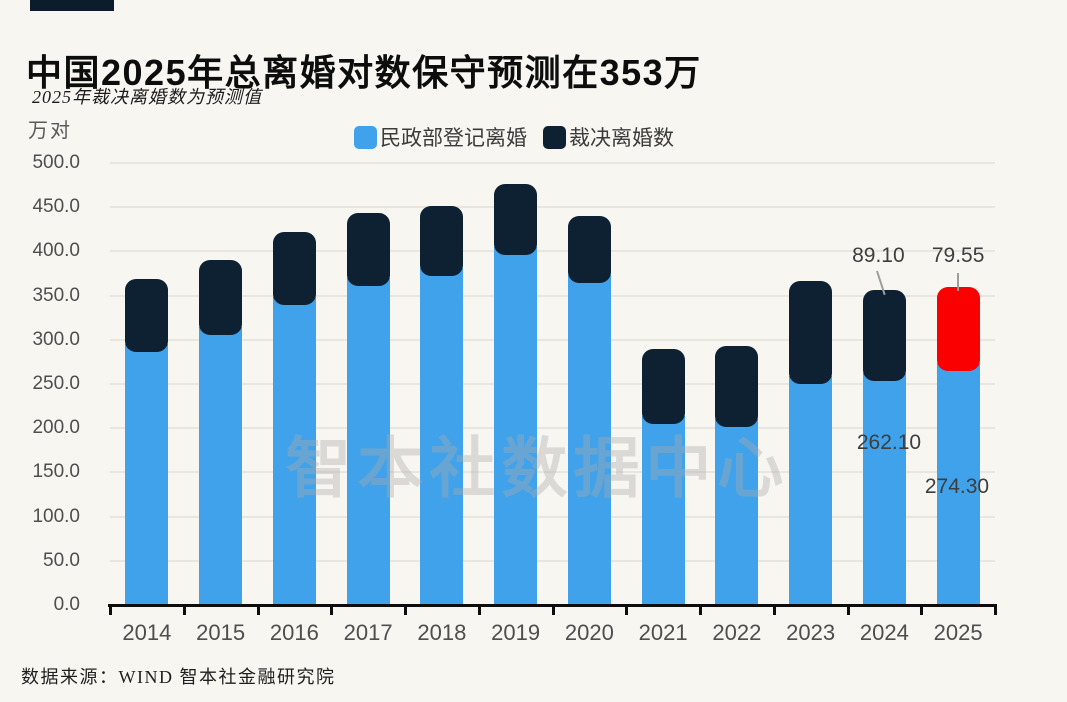  I want to click on bar-2018-registered, so click(442, 436).